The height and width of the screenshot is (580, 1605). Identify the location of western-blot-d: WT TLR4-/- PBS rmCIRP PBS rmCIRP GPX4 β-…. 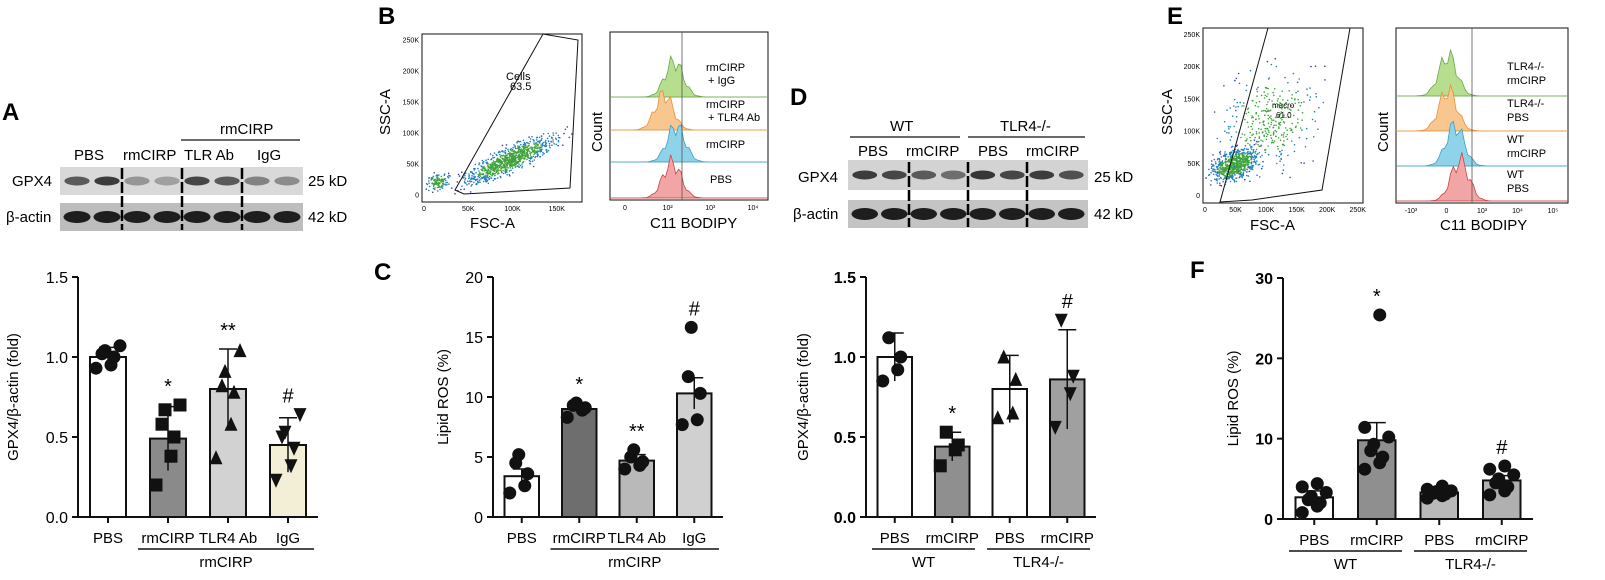
(963, 173).